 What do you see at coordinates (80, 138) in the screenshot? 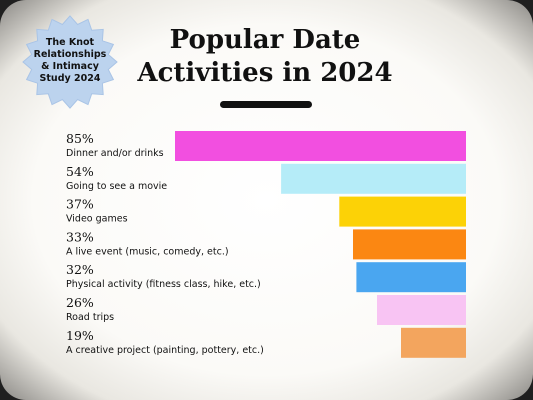
I see `bar-value-label: 85%` at bounding box center [80, 138].